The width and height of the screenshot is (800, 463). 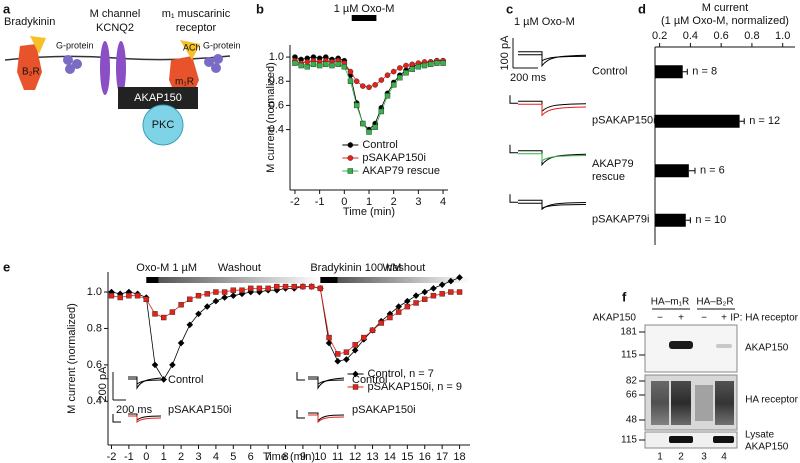 What do you see at coordinates (724, 318) in the screenshot?
I see `sign: +` at bounding box center [724, 318].